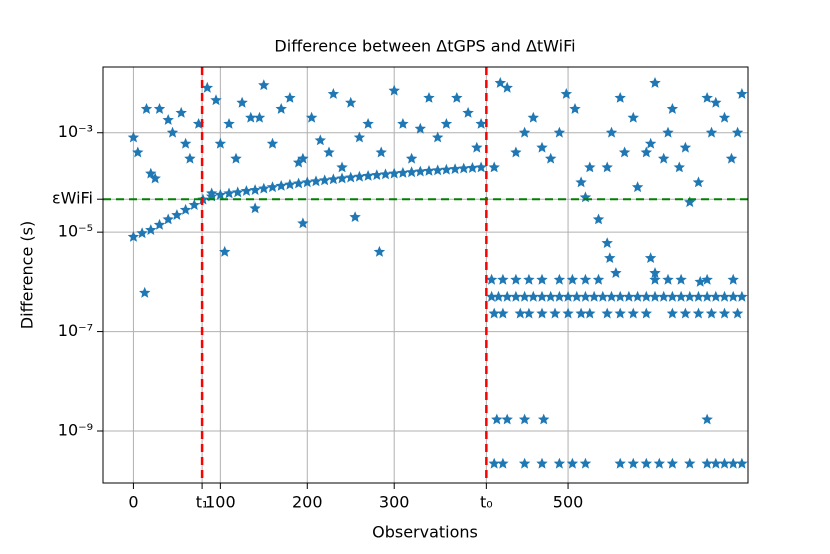 This screenshot has width=830, height=554. Describe the element at coordinates (72, 198) in the screenshot. I see `y-tick-label: εWiFi` at that location.